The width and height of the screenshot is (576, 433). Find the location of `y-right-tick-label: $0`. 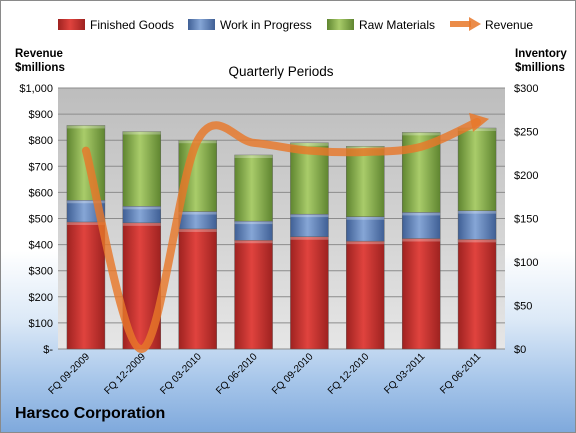

y-right-tick-label: $0 is located at coordinates (520, 350).